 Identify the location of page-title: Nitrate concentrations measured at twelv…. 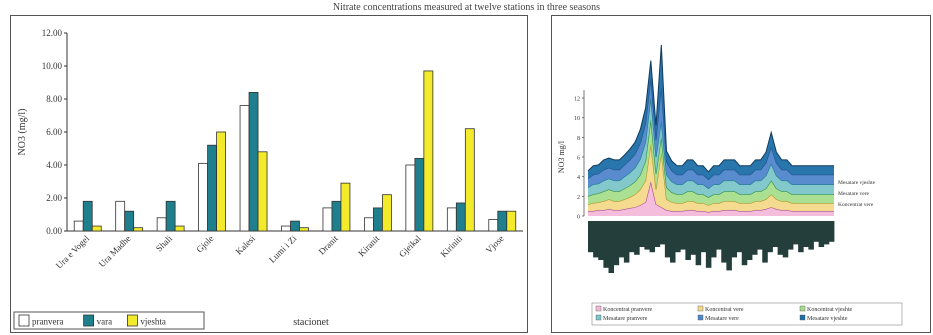
(466, 7).